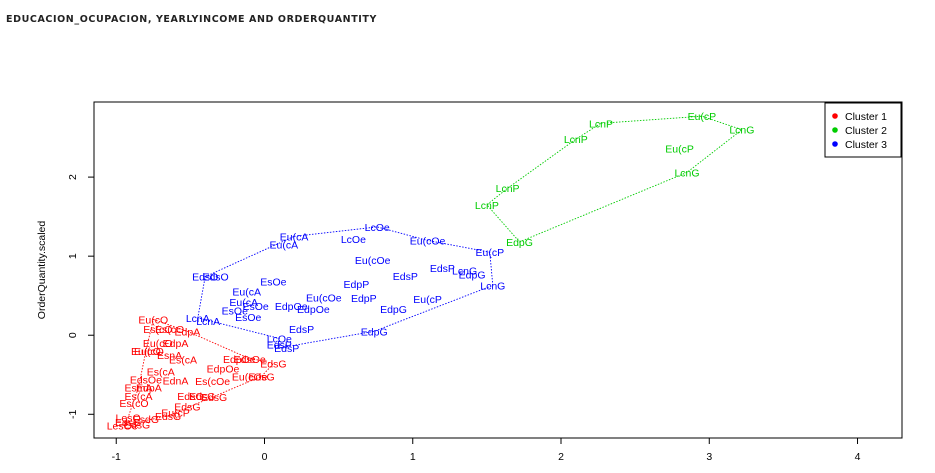 The width and height of the screenshot is (935, 473). I want to click on cluster-1-point-label: EsnA, so click(169, 356).